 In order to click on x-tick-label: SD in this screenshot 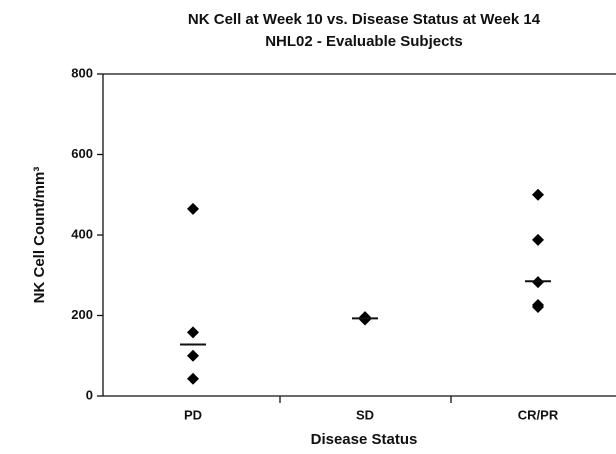, I will do `click(365, 414)`.